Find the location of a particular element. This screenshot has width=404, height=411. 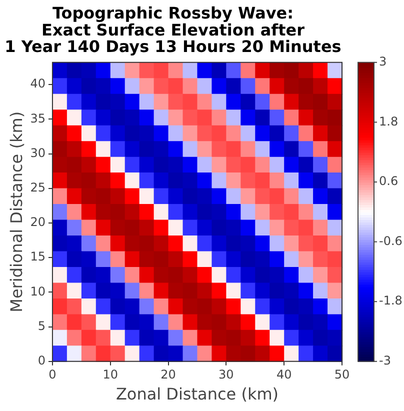

y-tick-label: 15 is located at coordinates (38, 257).